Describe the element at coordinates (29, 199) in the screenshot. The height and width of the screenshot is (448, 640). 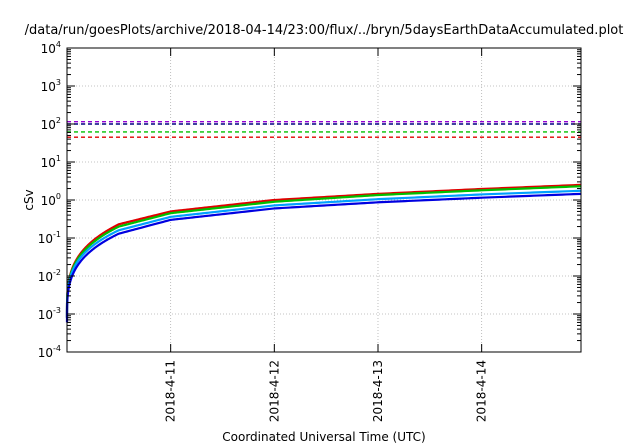
I see `y-axis-label: cSv` at that location.